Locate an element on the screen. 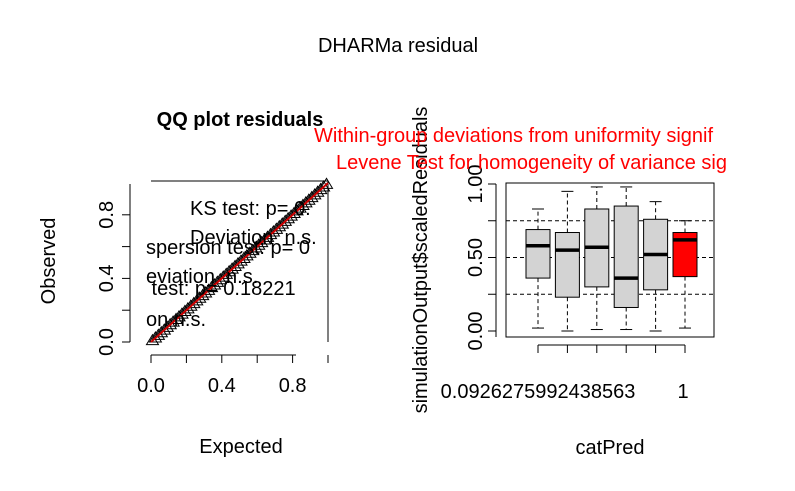 The width and height of the screenshot is (795, 491). boxplot-y-tick-label: 0.50 is located at coordinates (476, 257).